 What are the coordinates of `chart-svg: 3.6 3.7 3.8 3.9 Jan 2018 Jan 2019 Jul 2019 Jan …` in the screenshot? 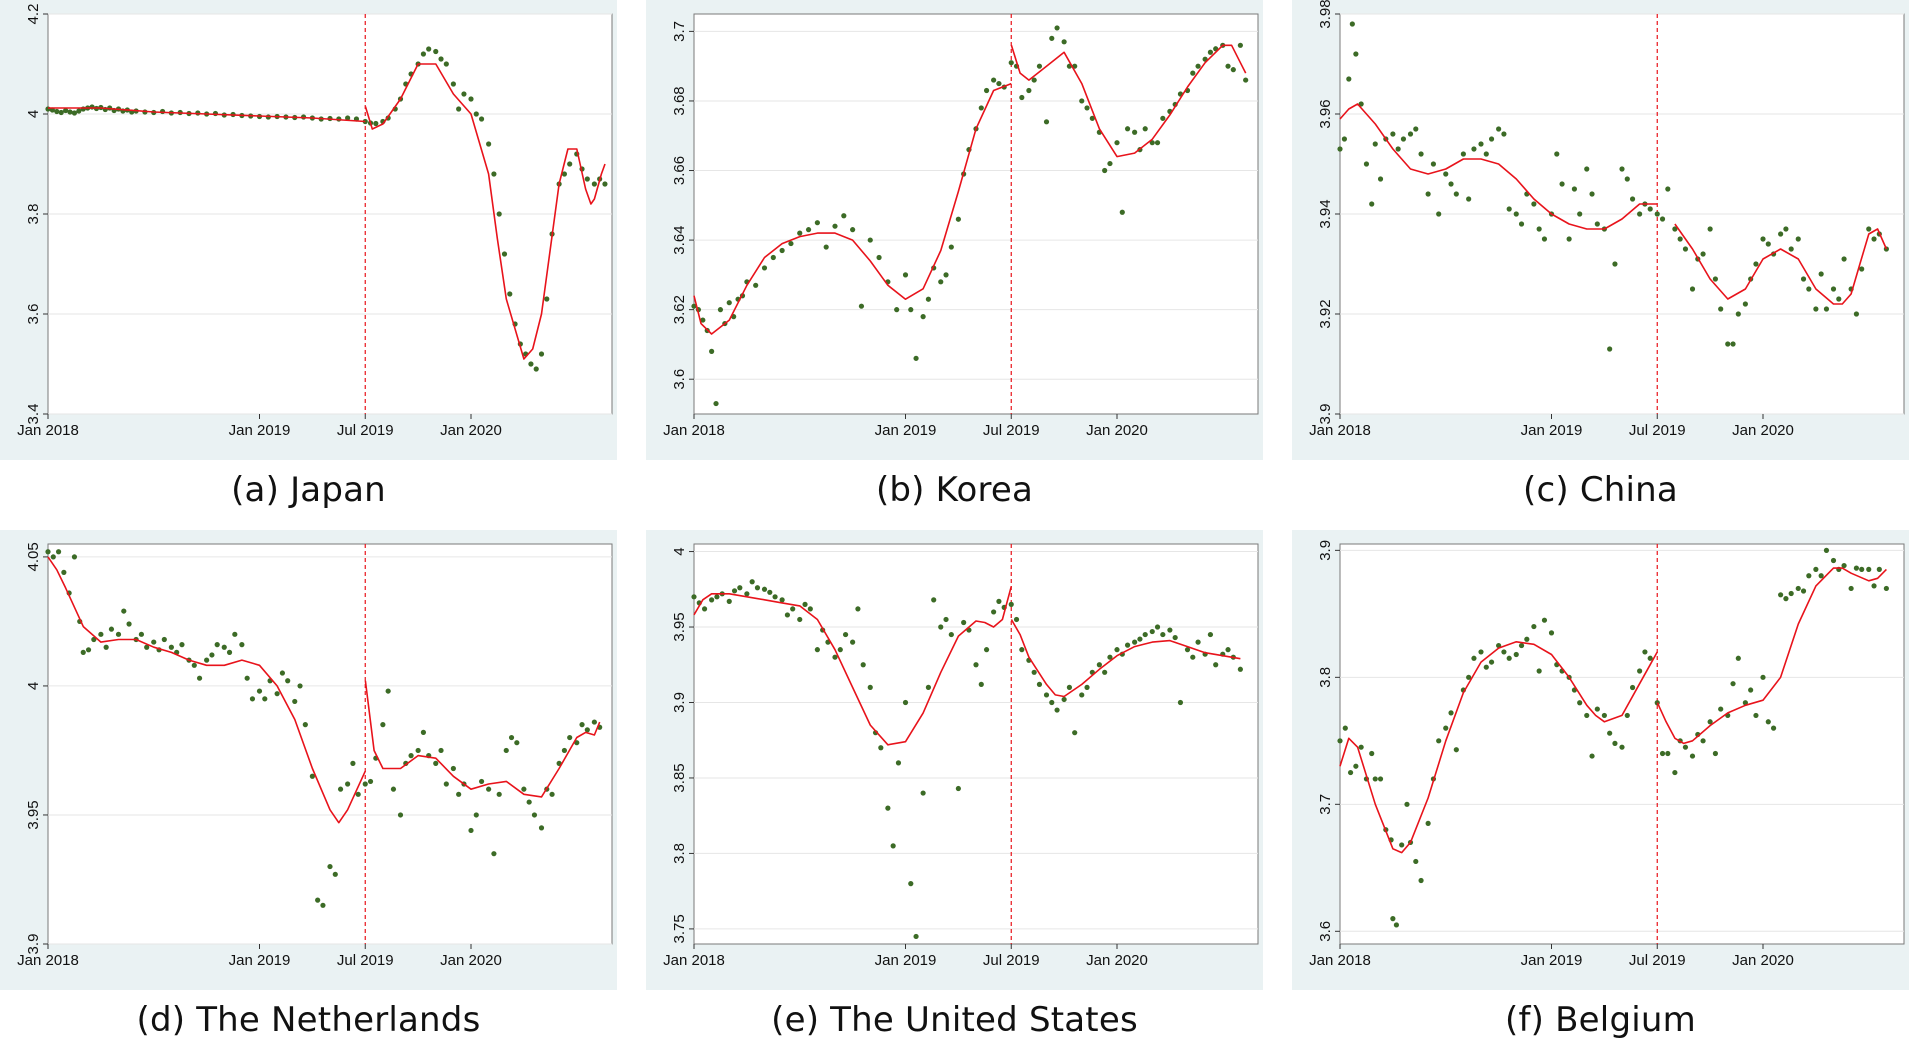 It's located at (1607, 754).